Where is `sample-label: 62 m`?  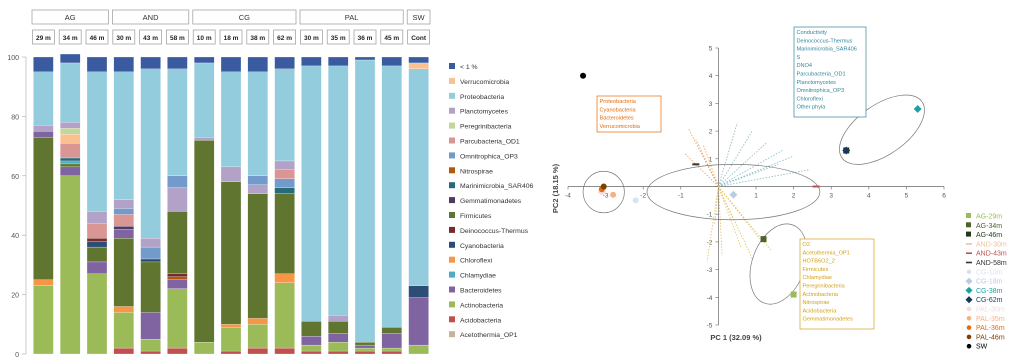 sample-label: 62 m is located at coordinates (284, 38).